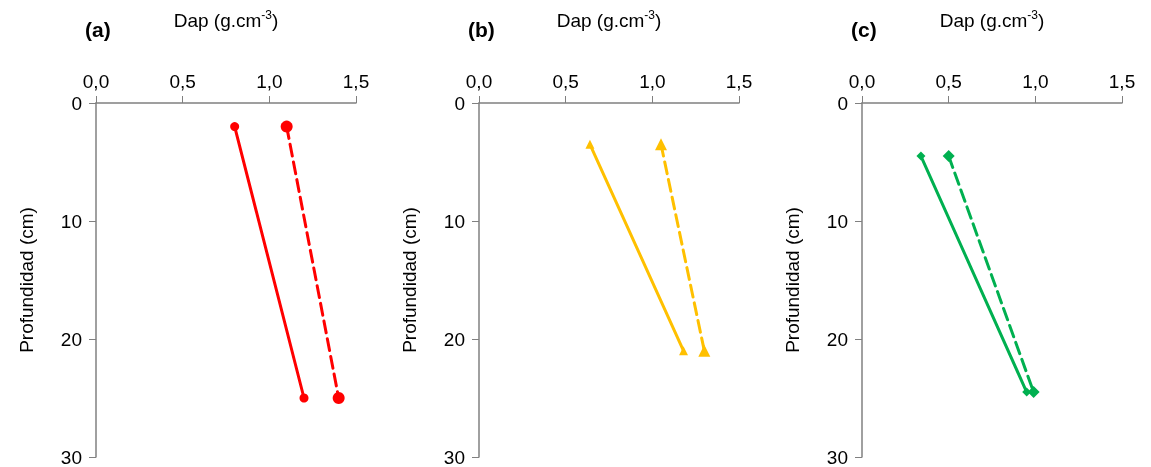 Image resolution: width=1151 pixels, height=467 pixels. I want to click on chart-title: (a), so click(98, 29).